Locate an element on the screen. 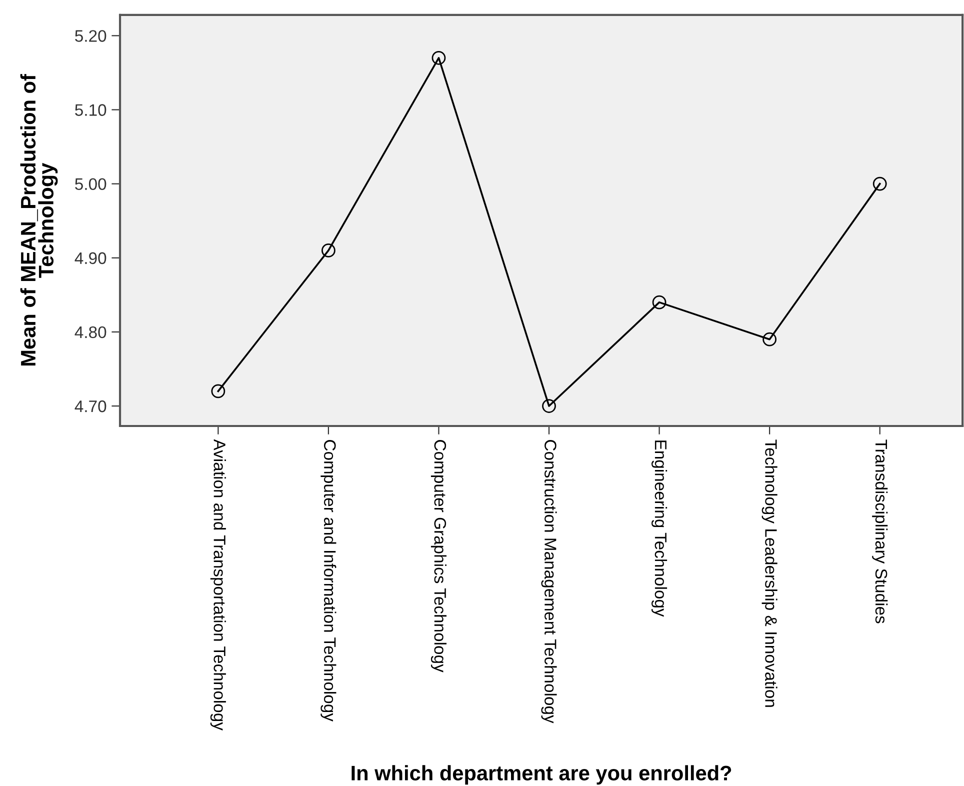 The height and width of the screenshot is (786, 964). y-tick-label: 4.80 is located at coordinates (90, 332).